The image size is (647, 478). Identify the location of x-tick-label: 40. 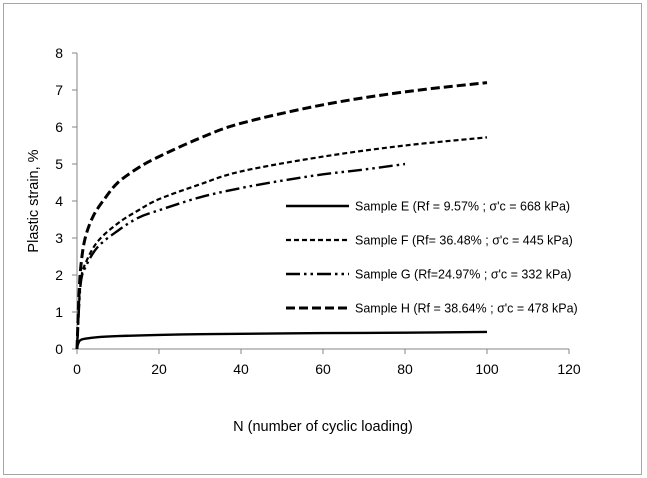
(241, 369).